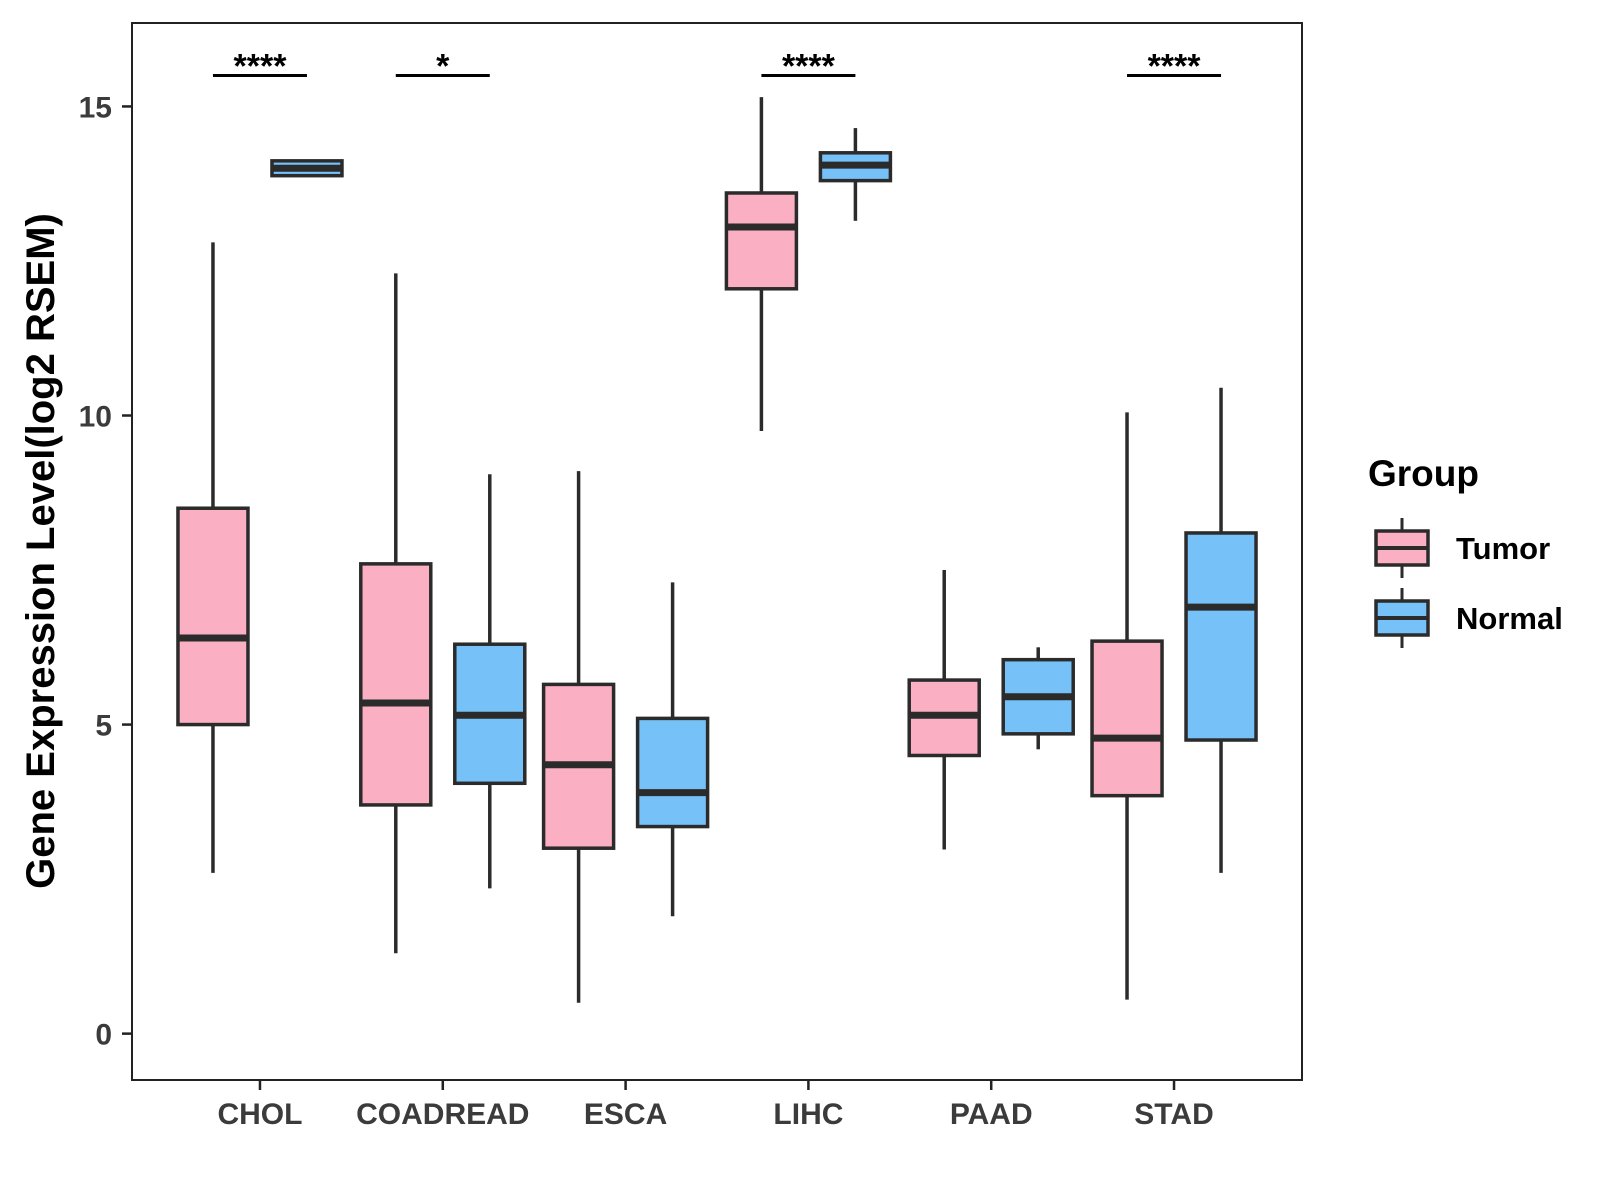 The width and height of the screenshot is (1600, 1200). What do you see at coordinates (103, 1035) in the screenshot?
I see `y-tick-label: 0` at bounding box center [103, 1035].